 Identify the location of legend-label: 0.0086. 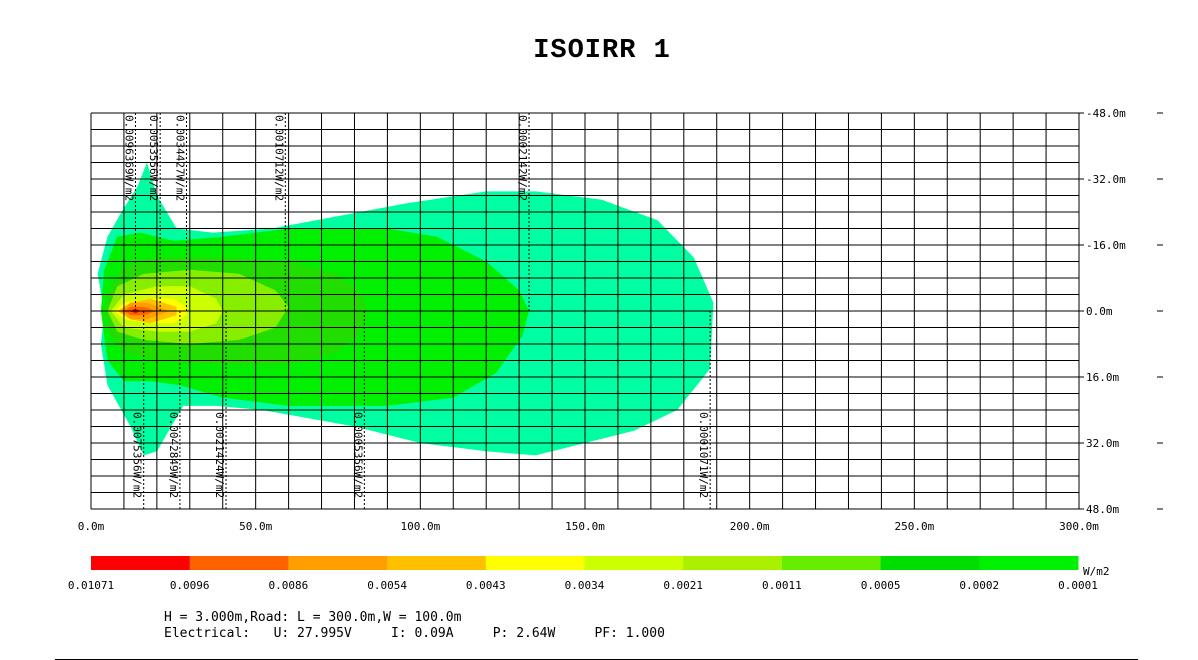
(289, 585).